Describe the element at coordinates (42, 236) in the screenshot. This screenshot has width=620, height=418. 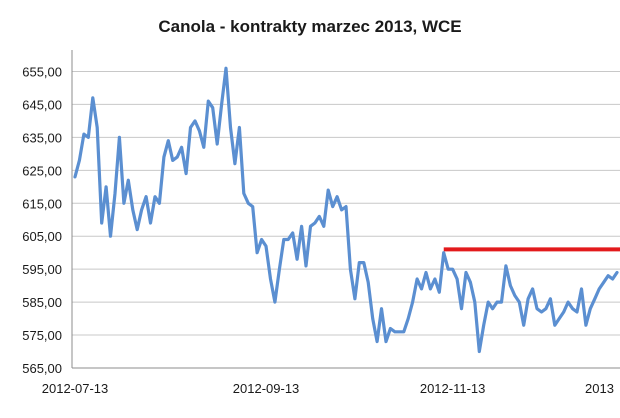
I see `y-tick-label: 605,00` at that location.